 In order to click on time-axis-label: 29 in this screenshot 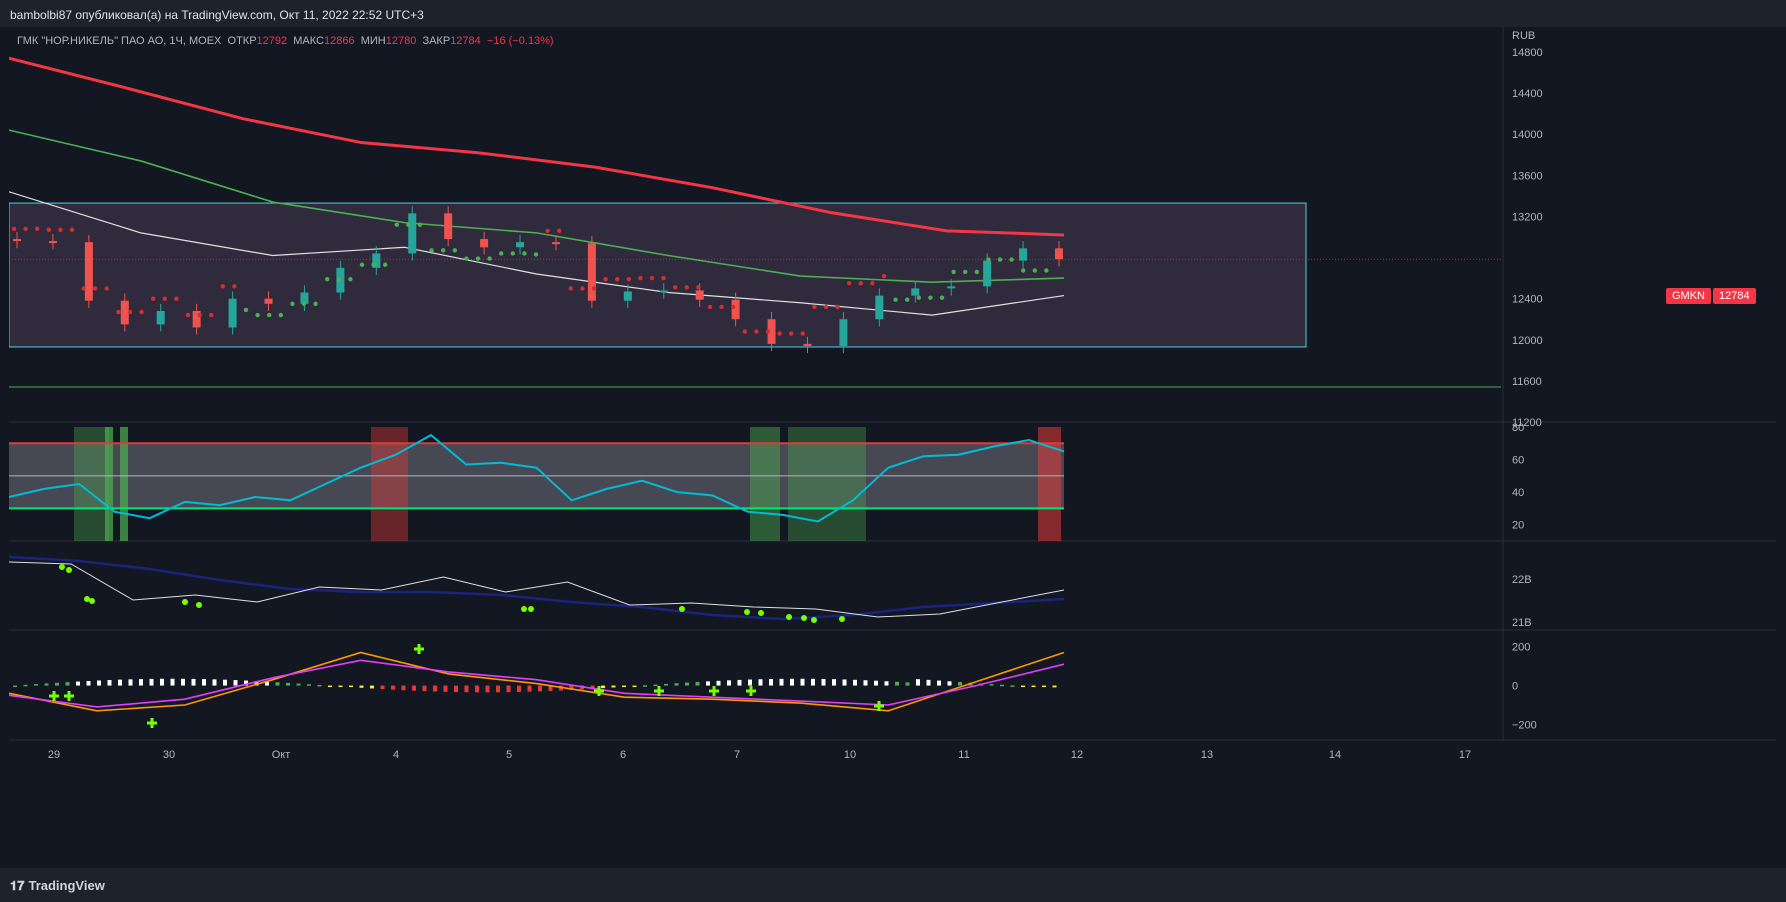, I will do `click(54, 755)`.